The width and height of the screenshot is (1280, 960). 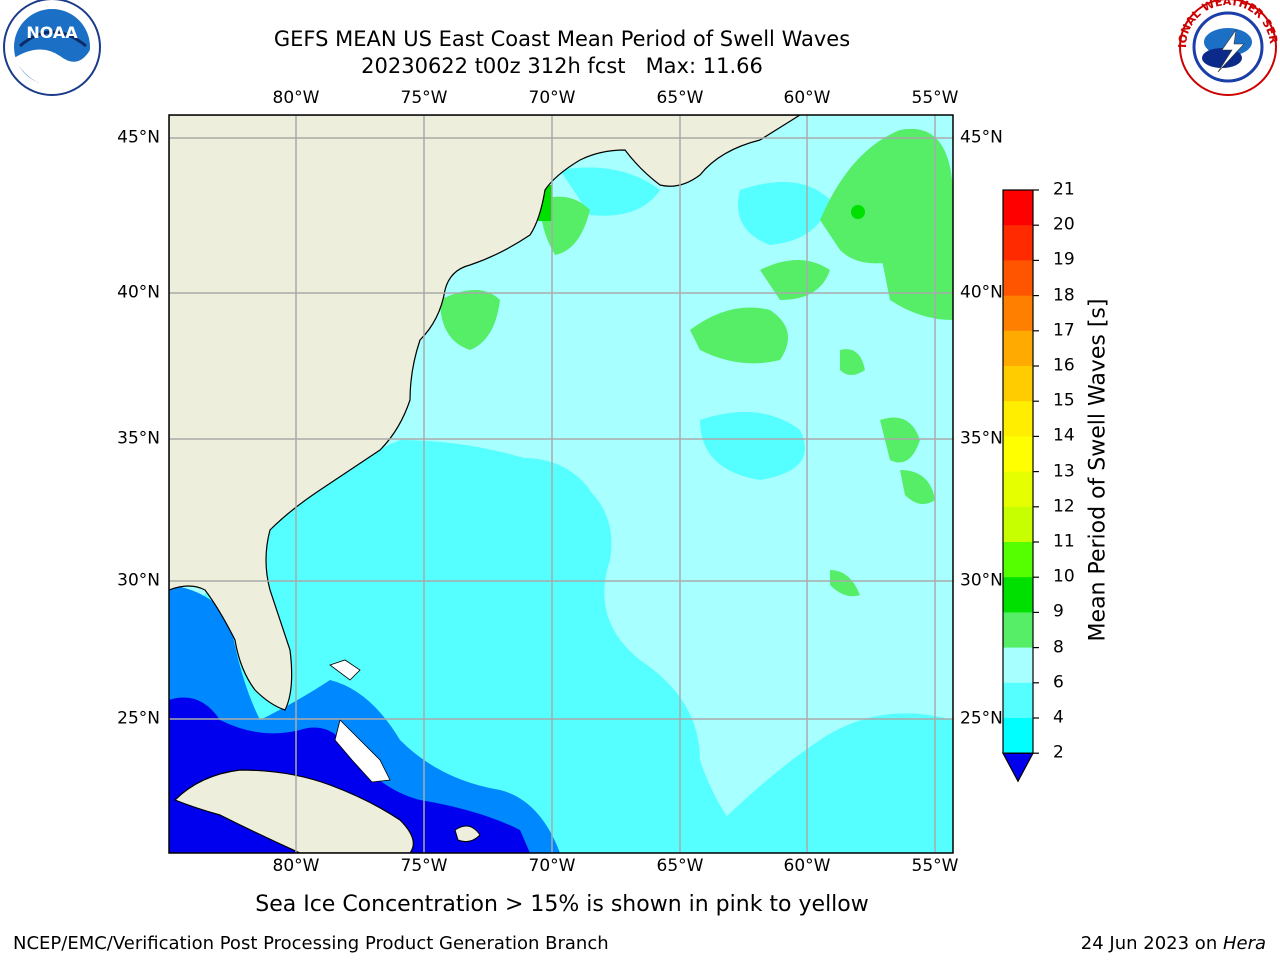 I want to click on lon-label-bottom: 55°W, so click(x=935, y=866).